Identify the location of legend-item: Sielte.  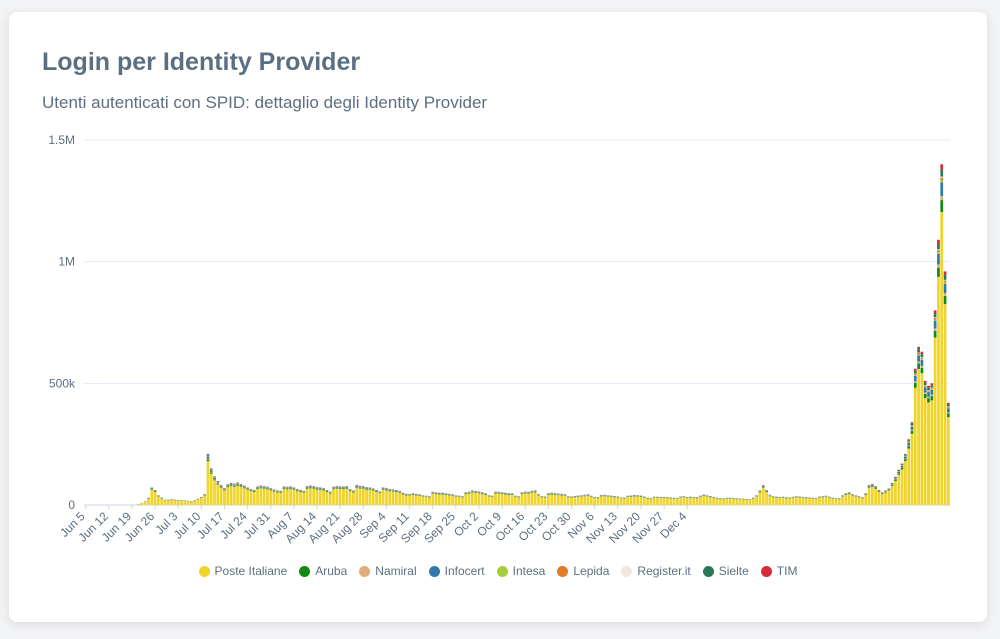
(725, 571).